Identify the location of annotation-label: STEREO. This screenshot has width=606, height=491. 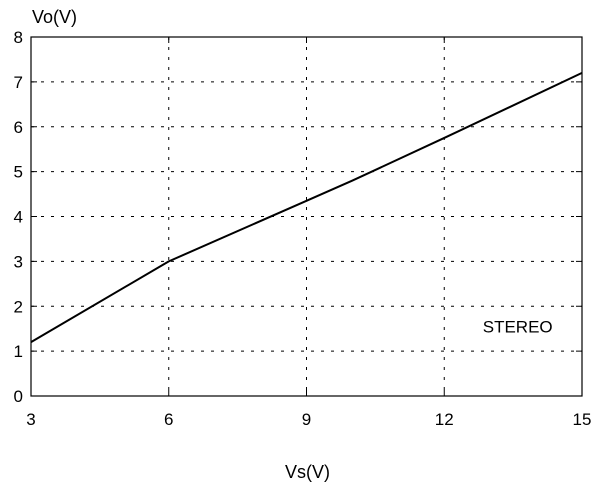
(518, 326).